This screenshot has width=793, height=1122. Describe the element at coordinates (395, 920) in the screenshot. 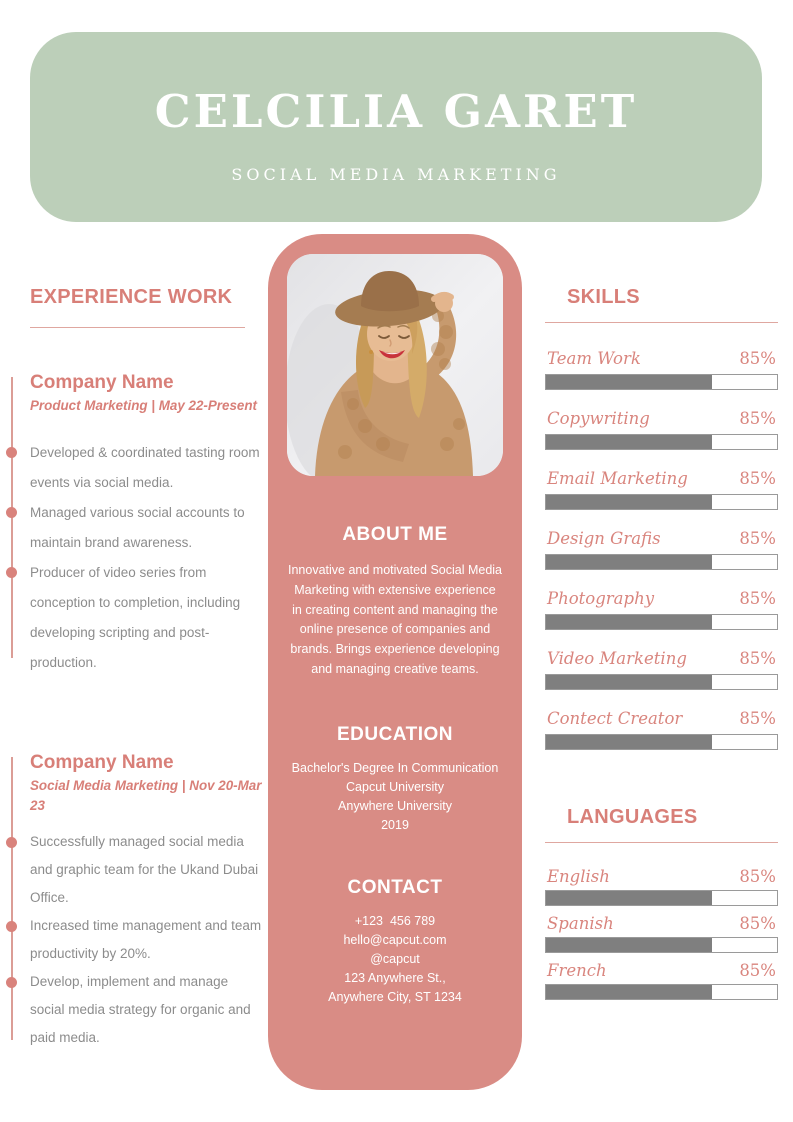

I see `contact-phone: +123 456 789` at that location.